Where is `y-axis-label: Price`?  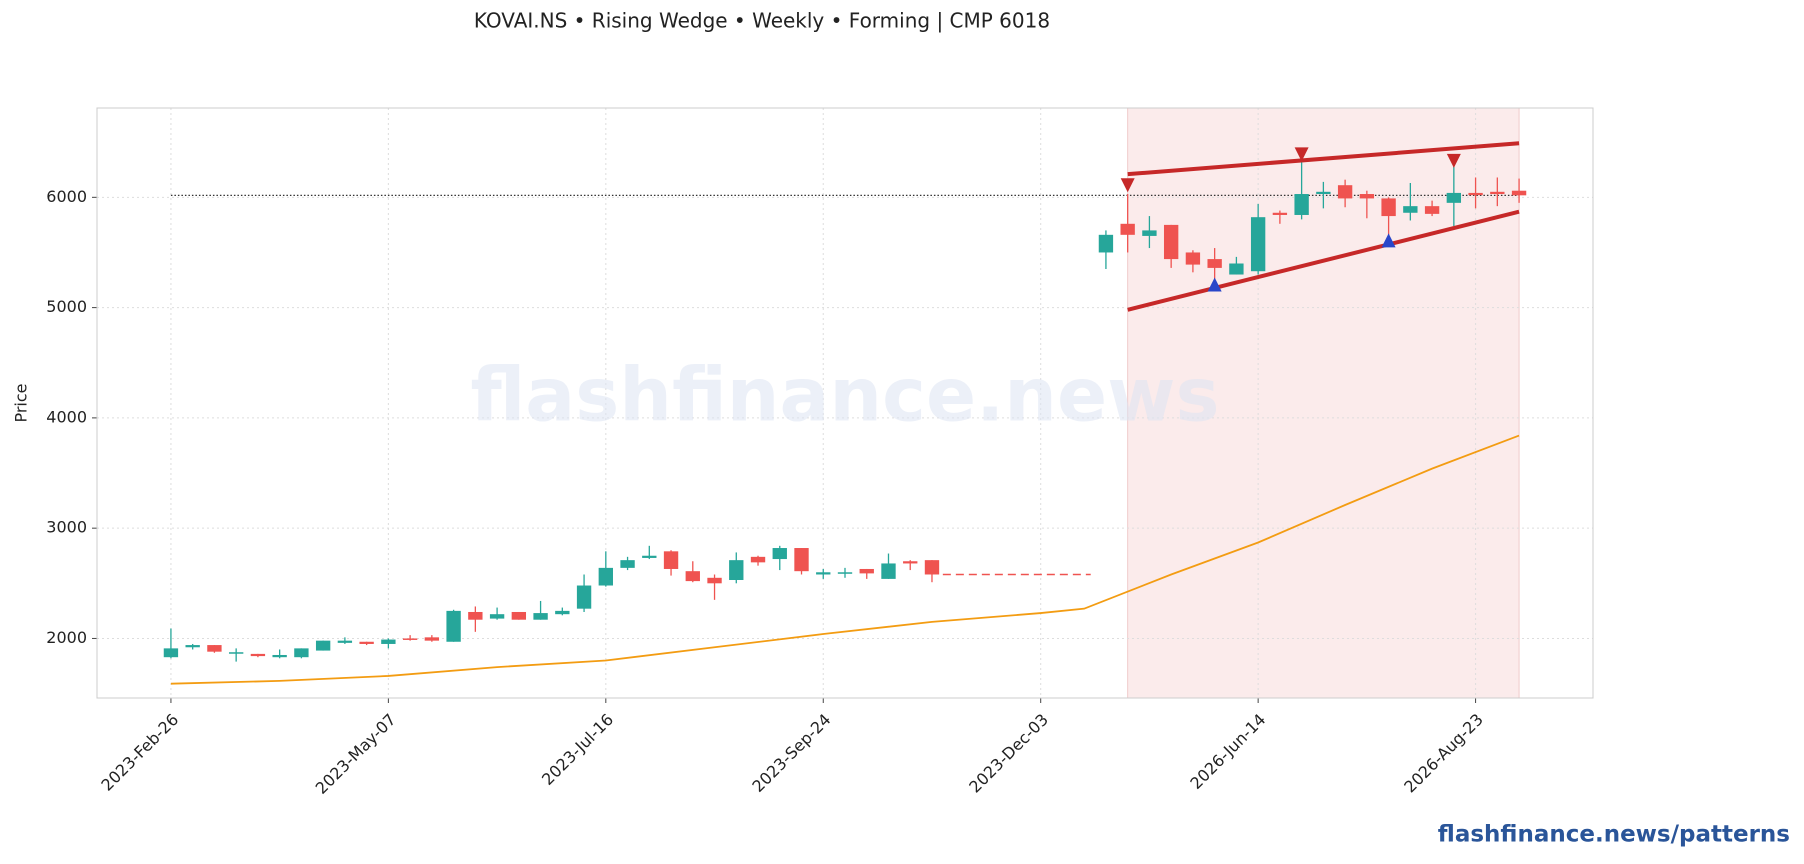
y-axis-label: Price is located at coordinates (21, 402).